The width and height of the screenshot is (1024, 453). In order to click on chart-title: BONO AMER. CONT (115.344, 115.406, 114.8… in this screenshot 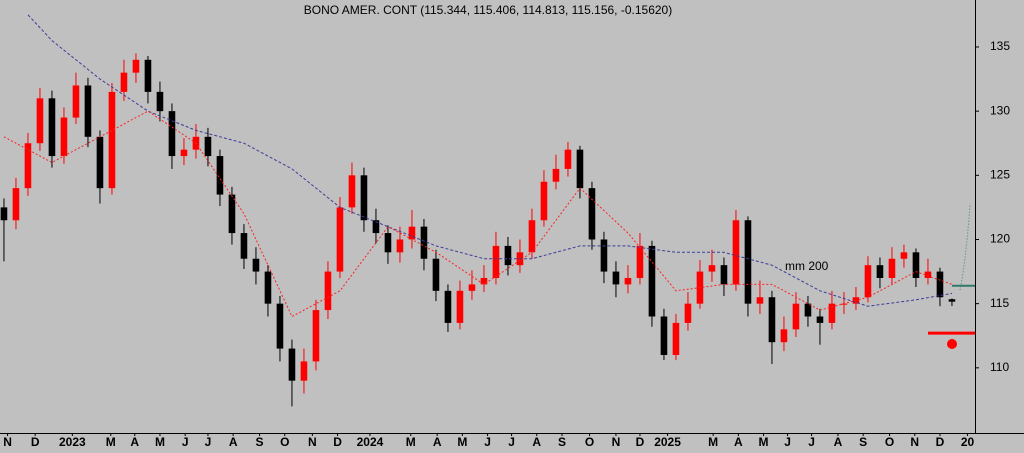, I will do `click(488, 10)`.